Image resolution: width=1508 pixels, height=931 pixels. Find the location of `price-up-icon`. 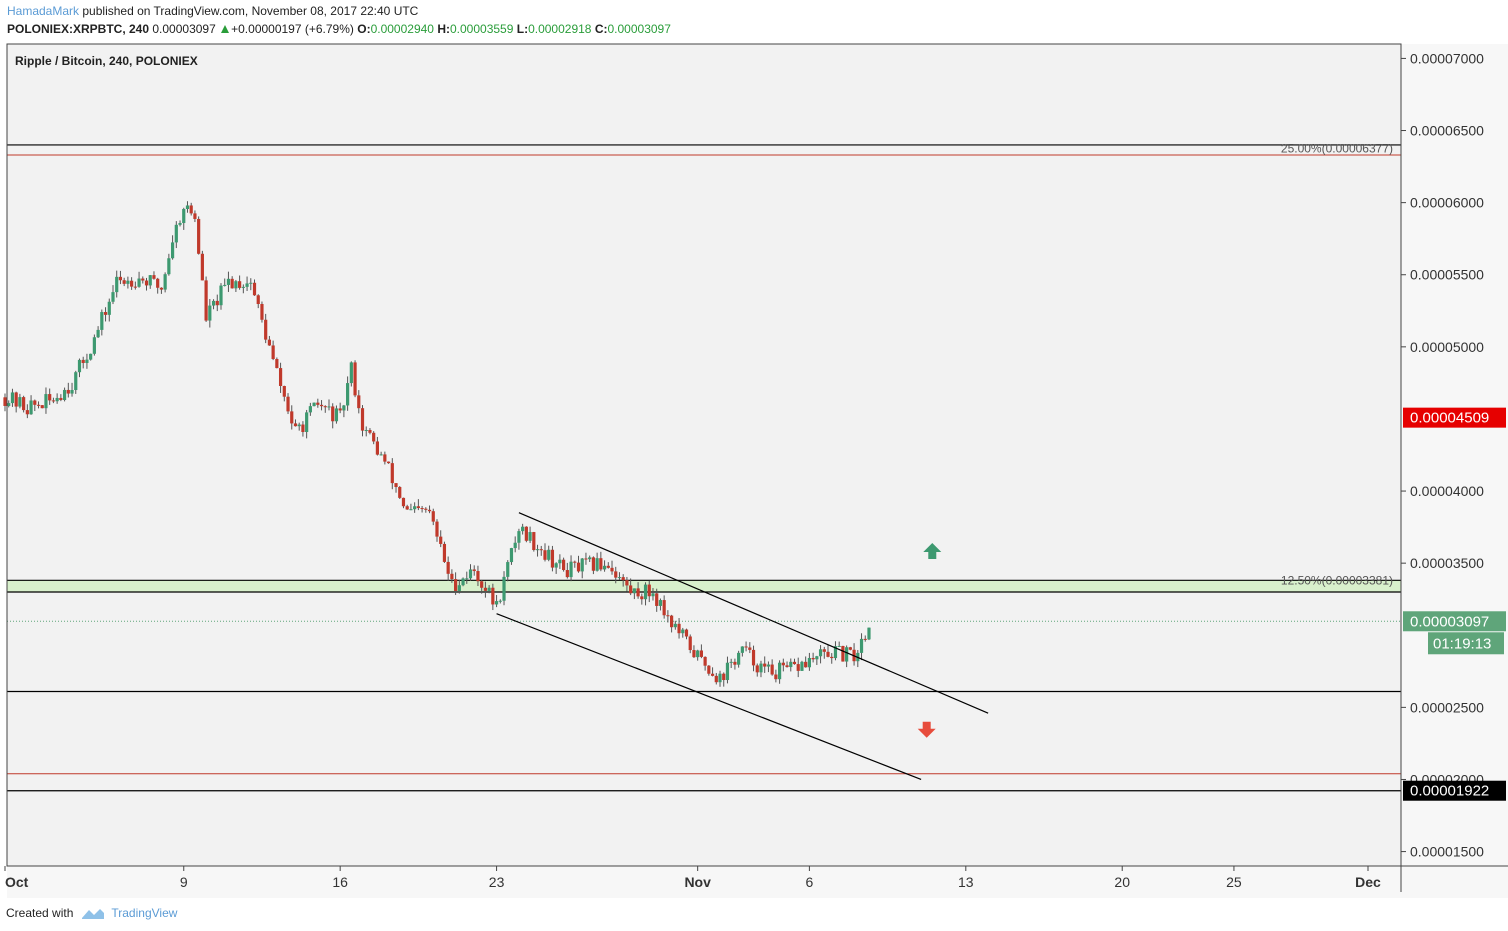

price-up-icon is located at coordinates (225, 29).